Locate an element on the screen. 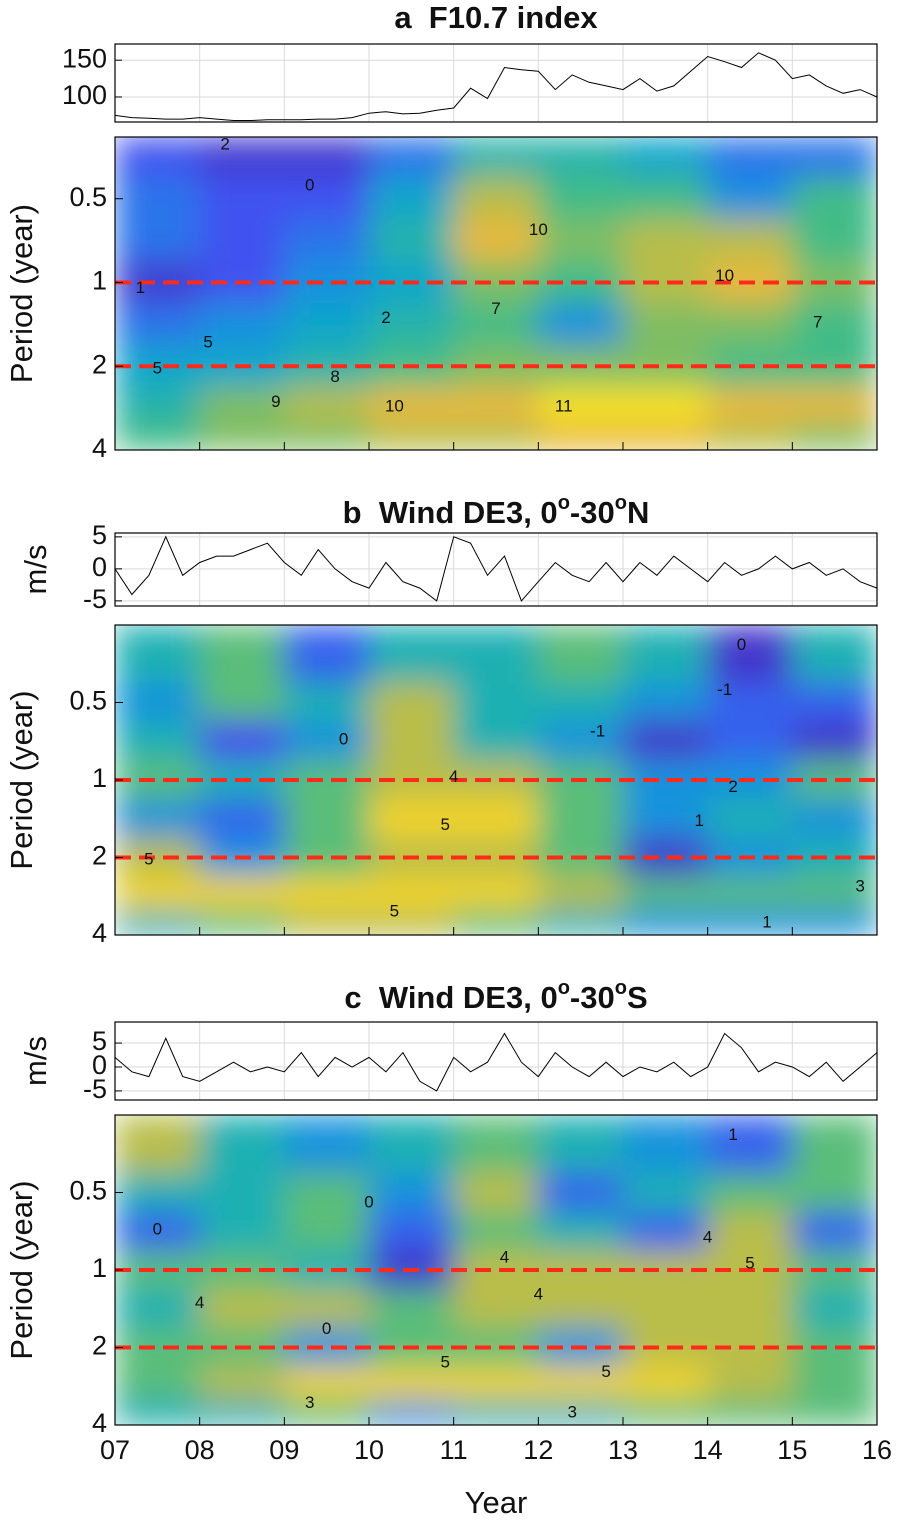 The image size is (898, 1532). x-tick-label: 08 is located at coordinates (200, 1450).